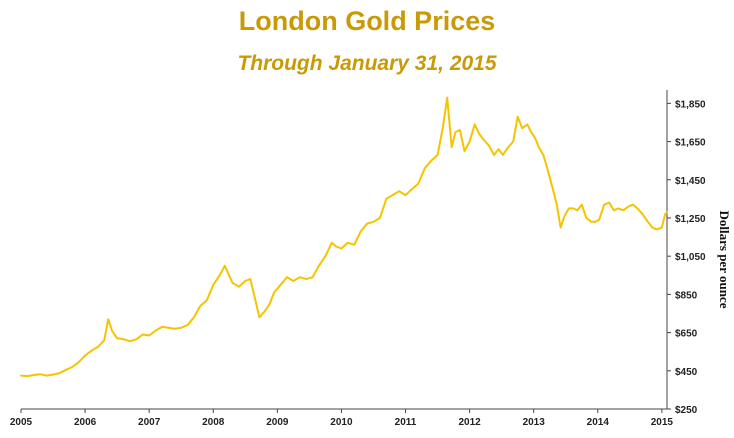 The width and height of the screenshot is (734, 438). I want to click on y-axis-title: Dollars per ounce, so click(724, 260).